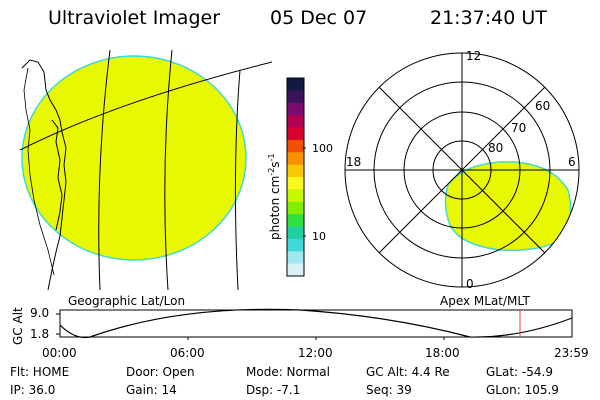 Image resolution: width=600 pixels, height=400 pixels. What do you see at coordinates (146, 106) in the screenshot?
I see `latitude-line` at bounding box center [146, 106].